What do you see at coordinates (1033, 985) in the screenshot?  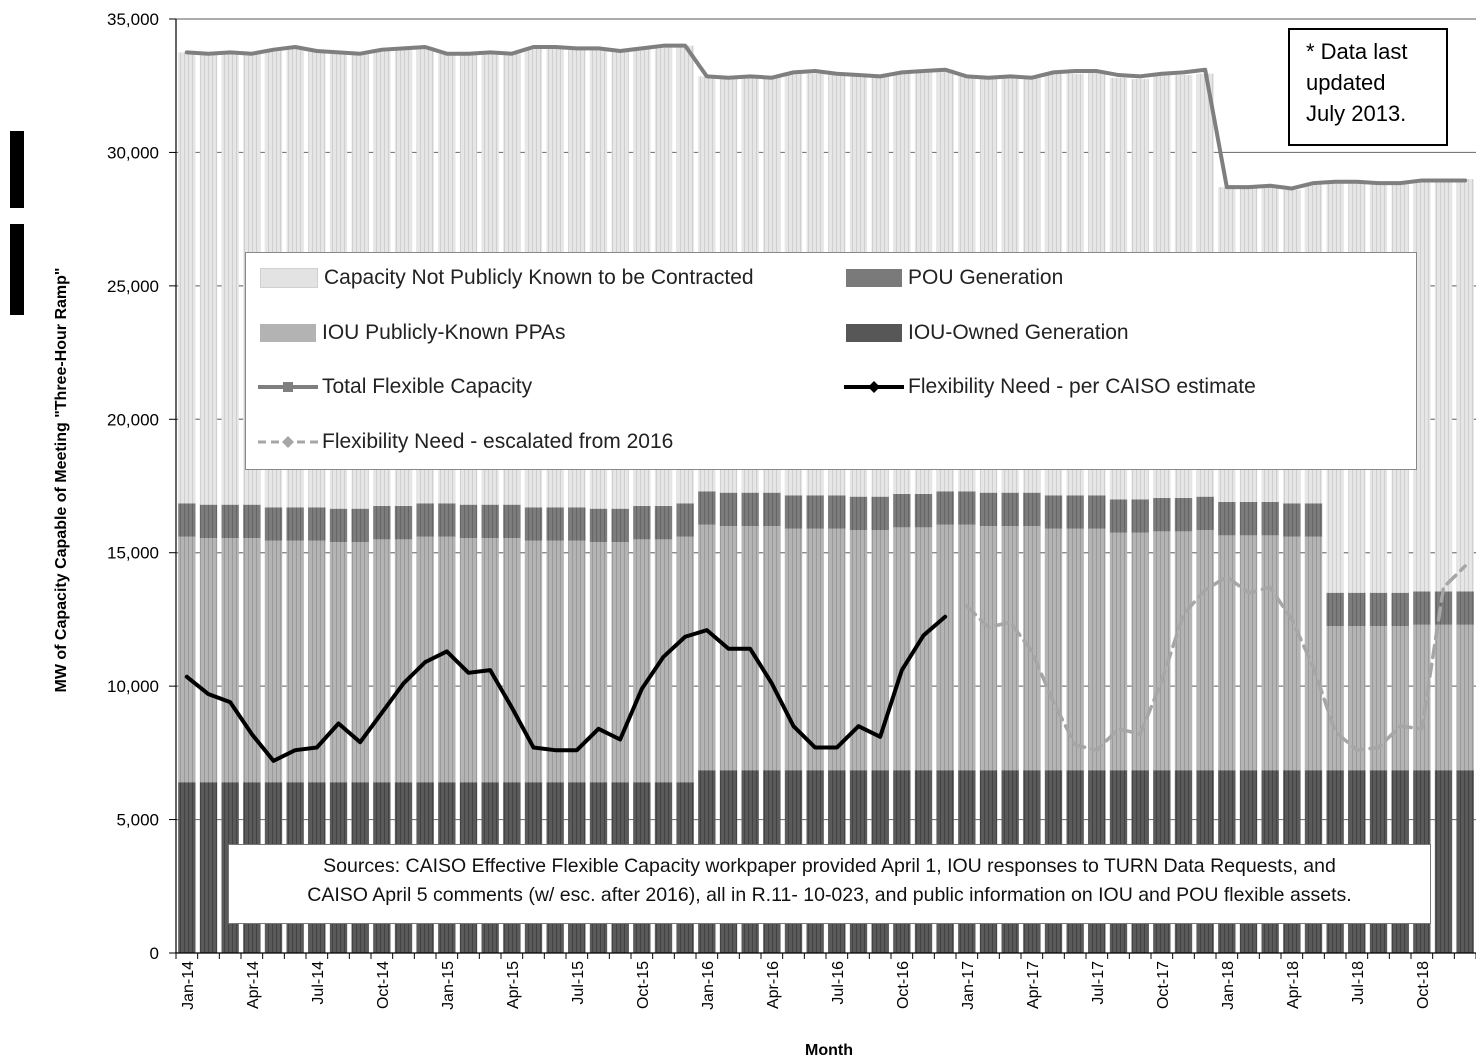 I see `x-tick-label: Apr-17` at bounding box center [1033, 985].